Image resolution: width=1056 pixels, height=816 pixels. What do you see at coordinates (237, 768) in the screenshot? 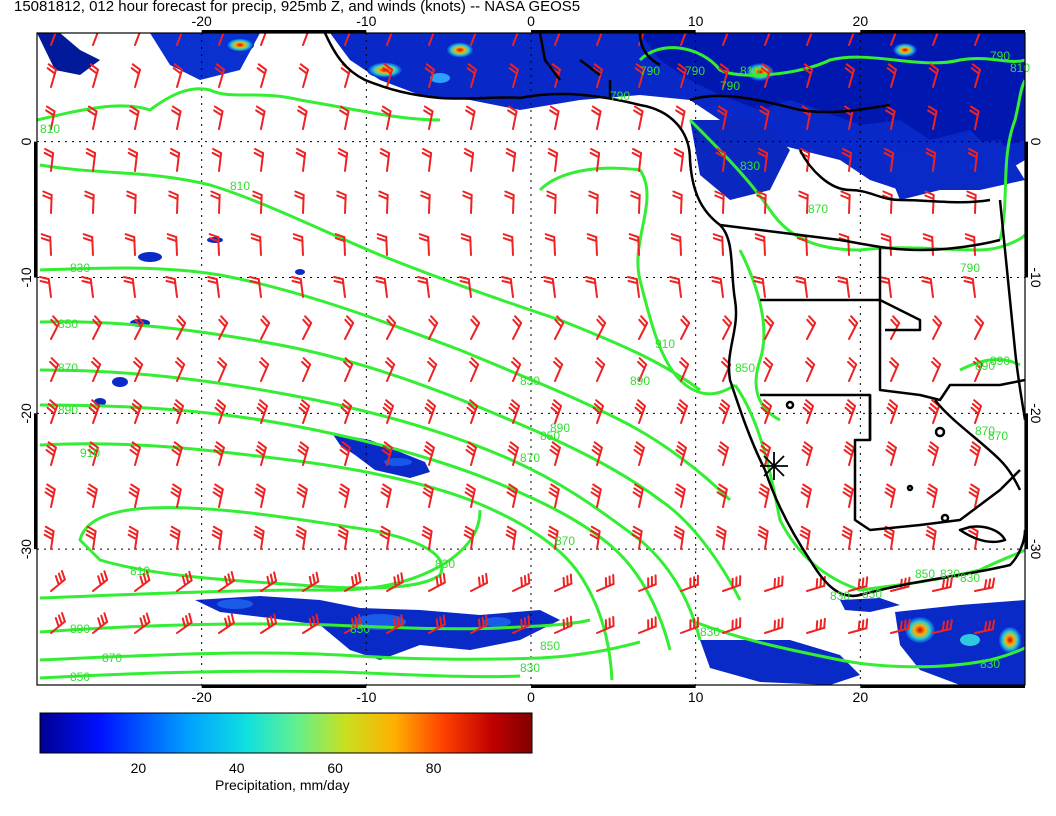
I see `colorbar-tick-label: 40` at bounding box center [237, 768].